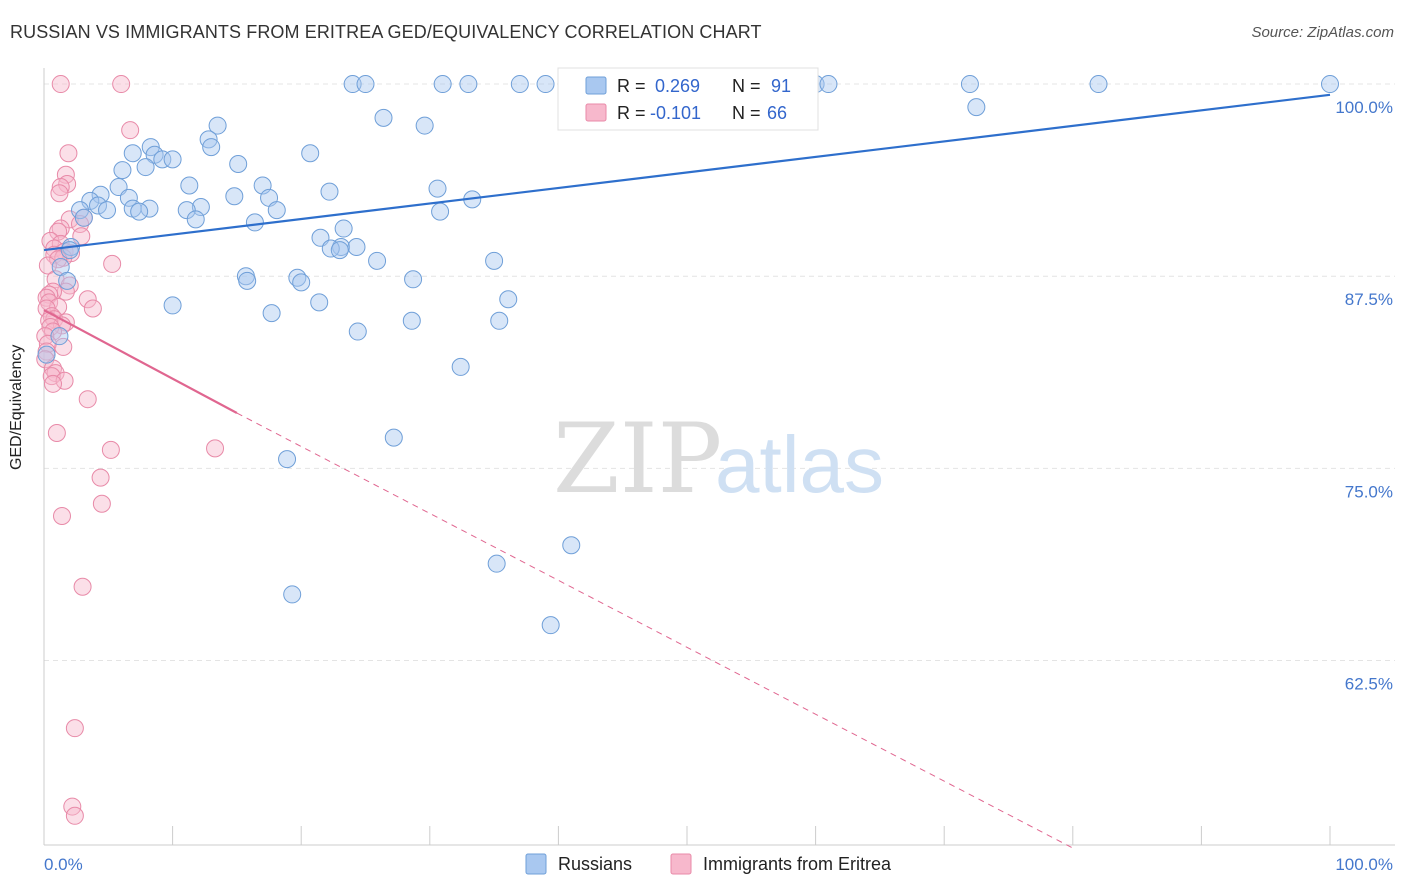 The width and height of the screenshot is (1406, 892). I want to click on watermark-atlas: atlas, so click(799, 464).